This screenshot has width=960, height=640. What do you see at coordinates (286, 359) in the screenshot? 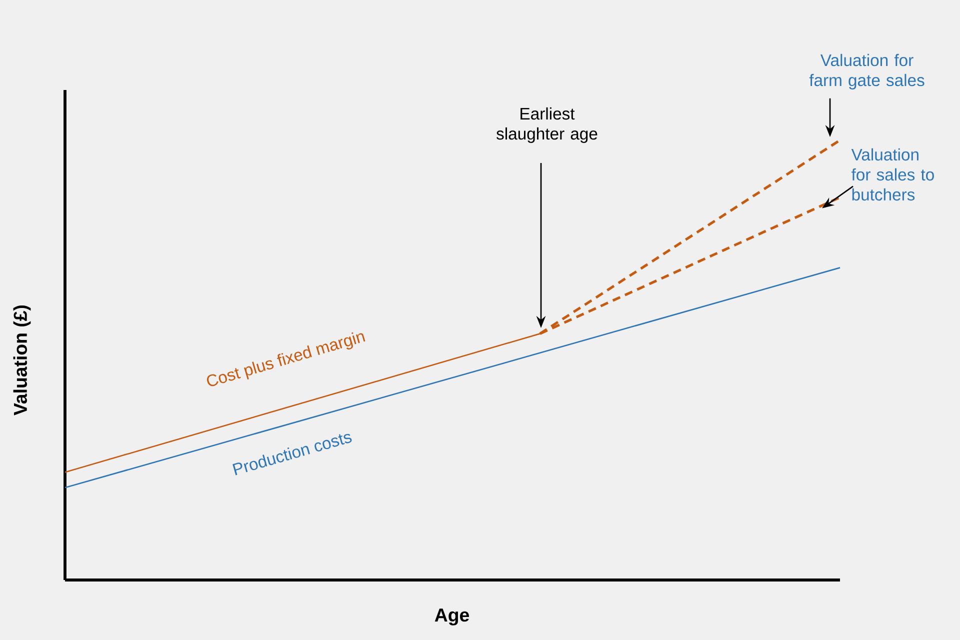
I see `text: Cost plus fixed margin` at bounding box center [286, 359].